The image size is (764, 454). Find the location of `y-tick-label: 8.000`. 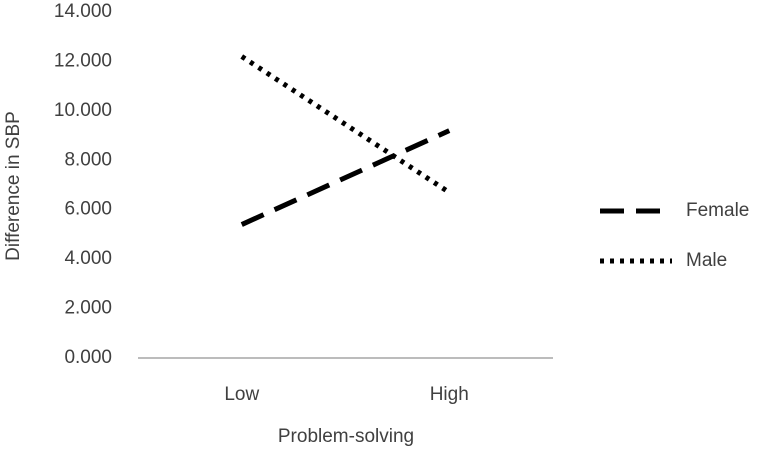

y-tick-label: 8.000 is located at coordinates (88, 159).